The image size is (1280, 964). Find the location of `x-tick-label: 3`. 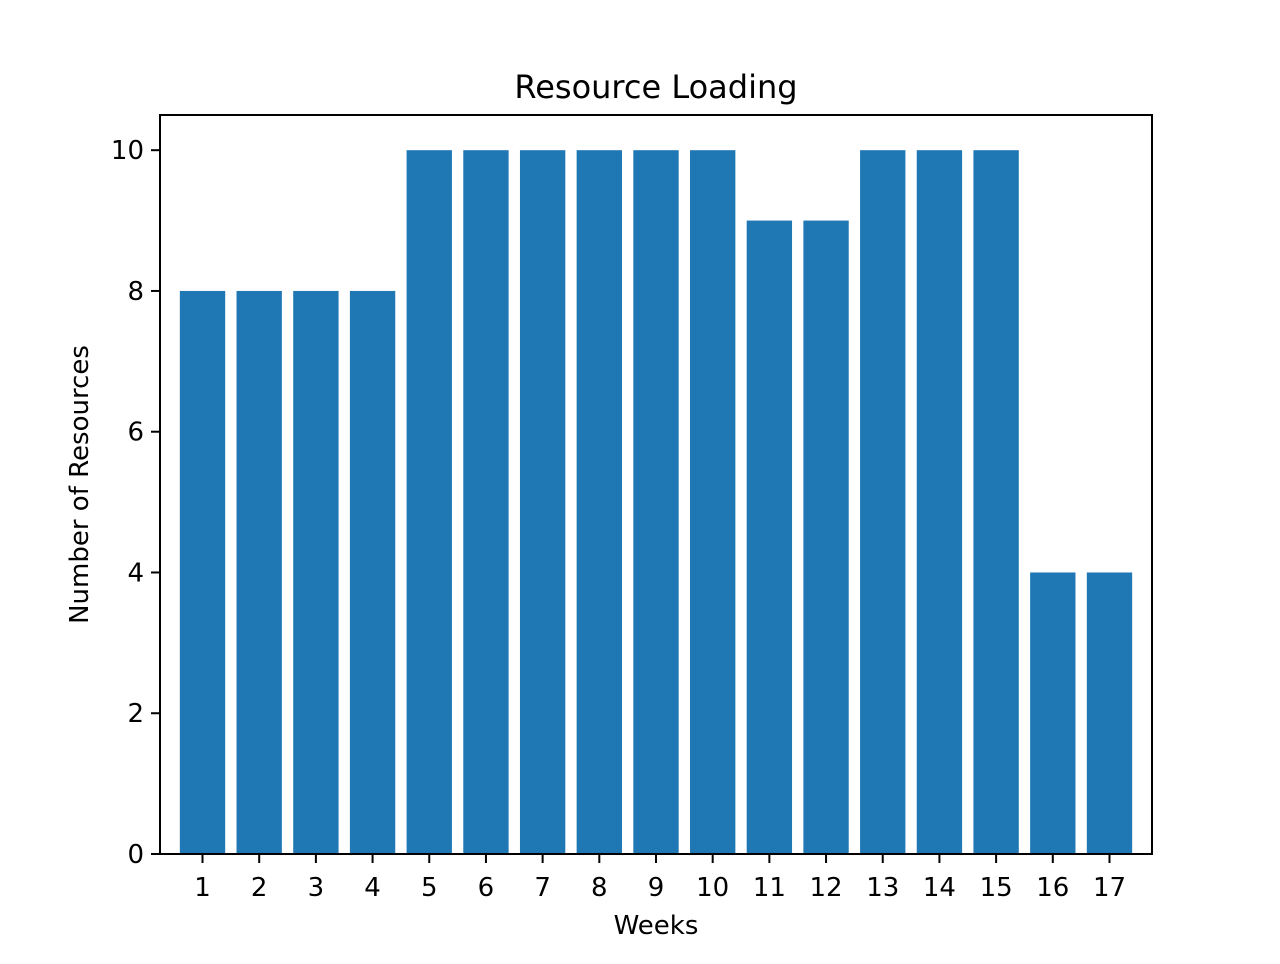

x-tick-label: 3 is located at coordinates (316, 888).